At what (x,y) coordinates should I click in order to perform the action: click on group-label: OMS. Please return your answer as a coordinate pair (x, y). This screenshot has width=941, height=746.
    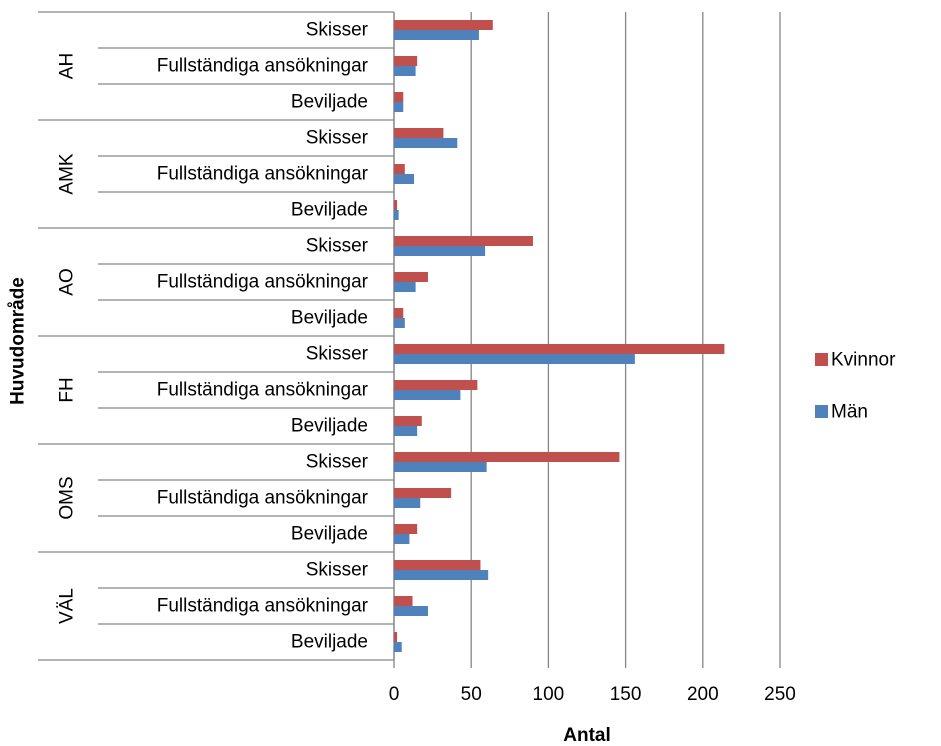
    Looking at the image, I should click on (67, 497).